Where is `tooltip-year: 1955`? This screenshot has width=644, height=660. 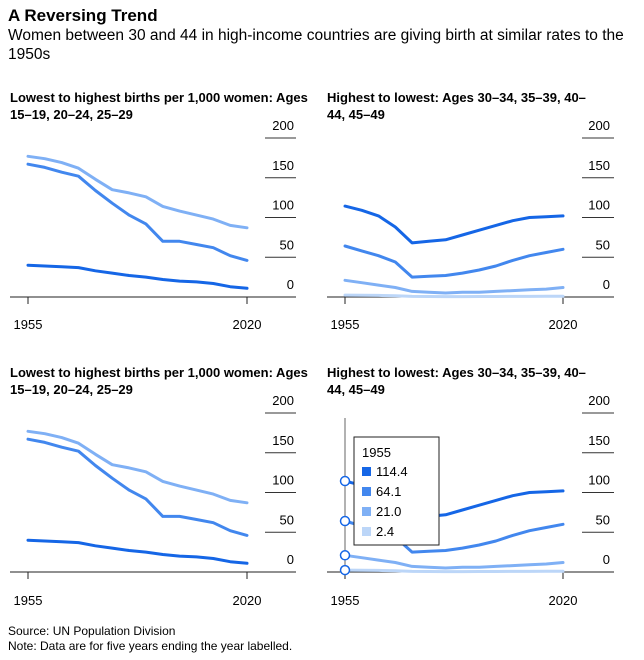 tooltip-year: 1955 is located at coordinates (376, 452).